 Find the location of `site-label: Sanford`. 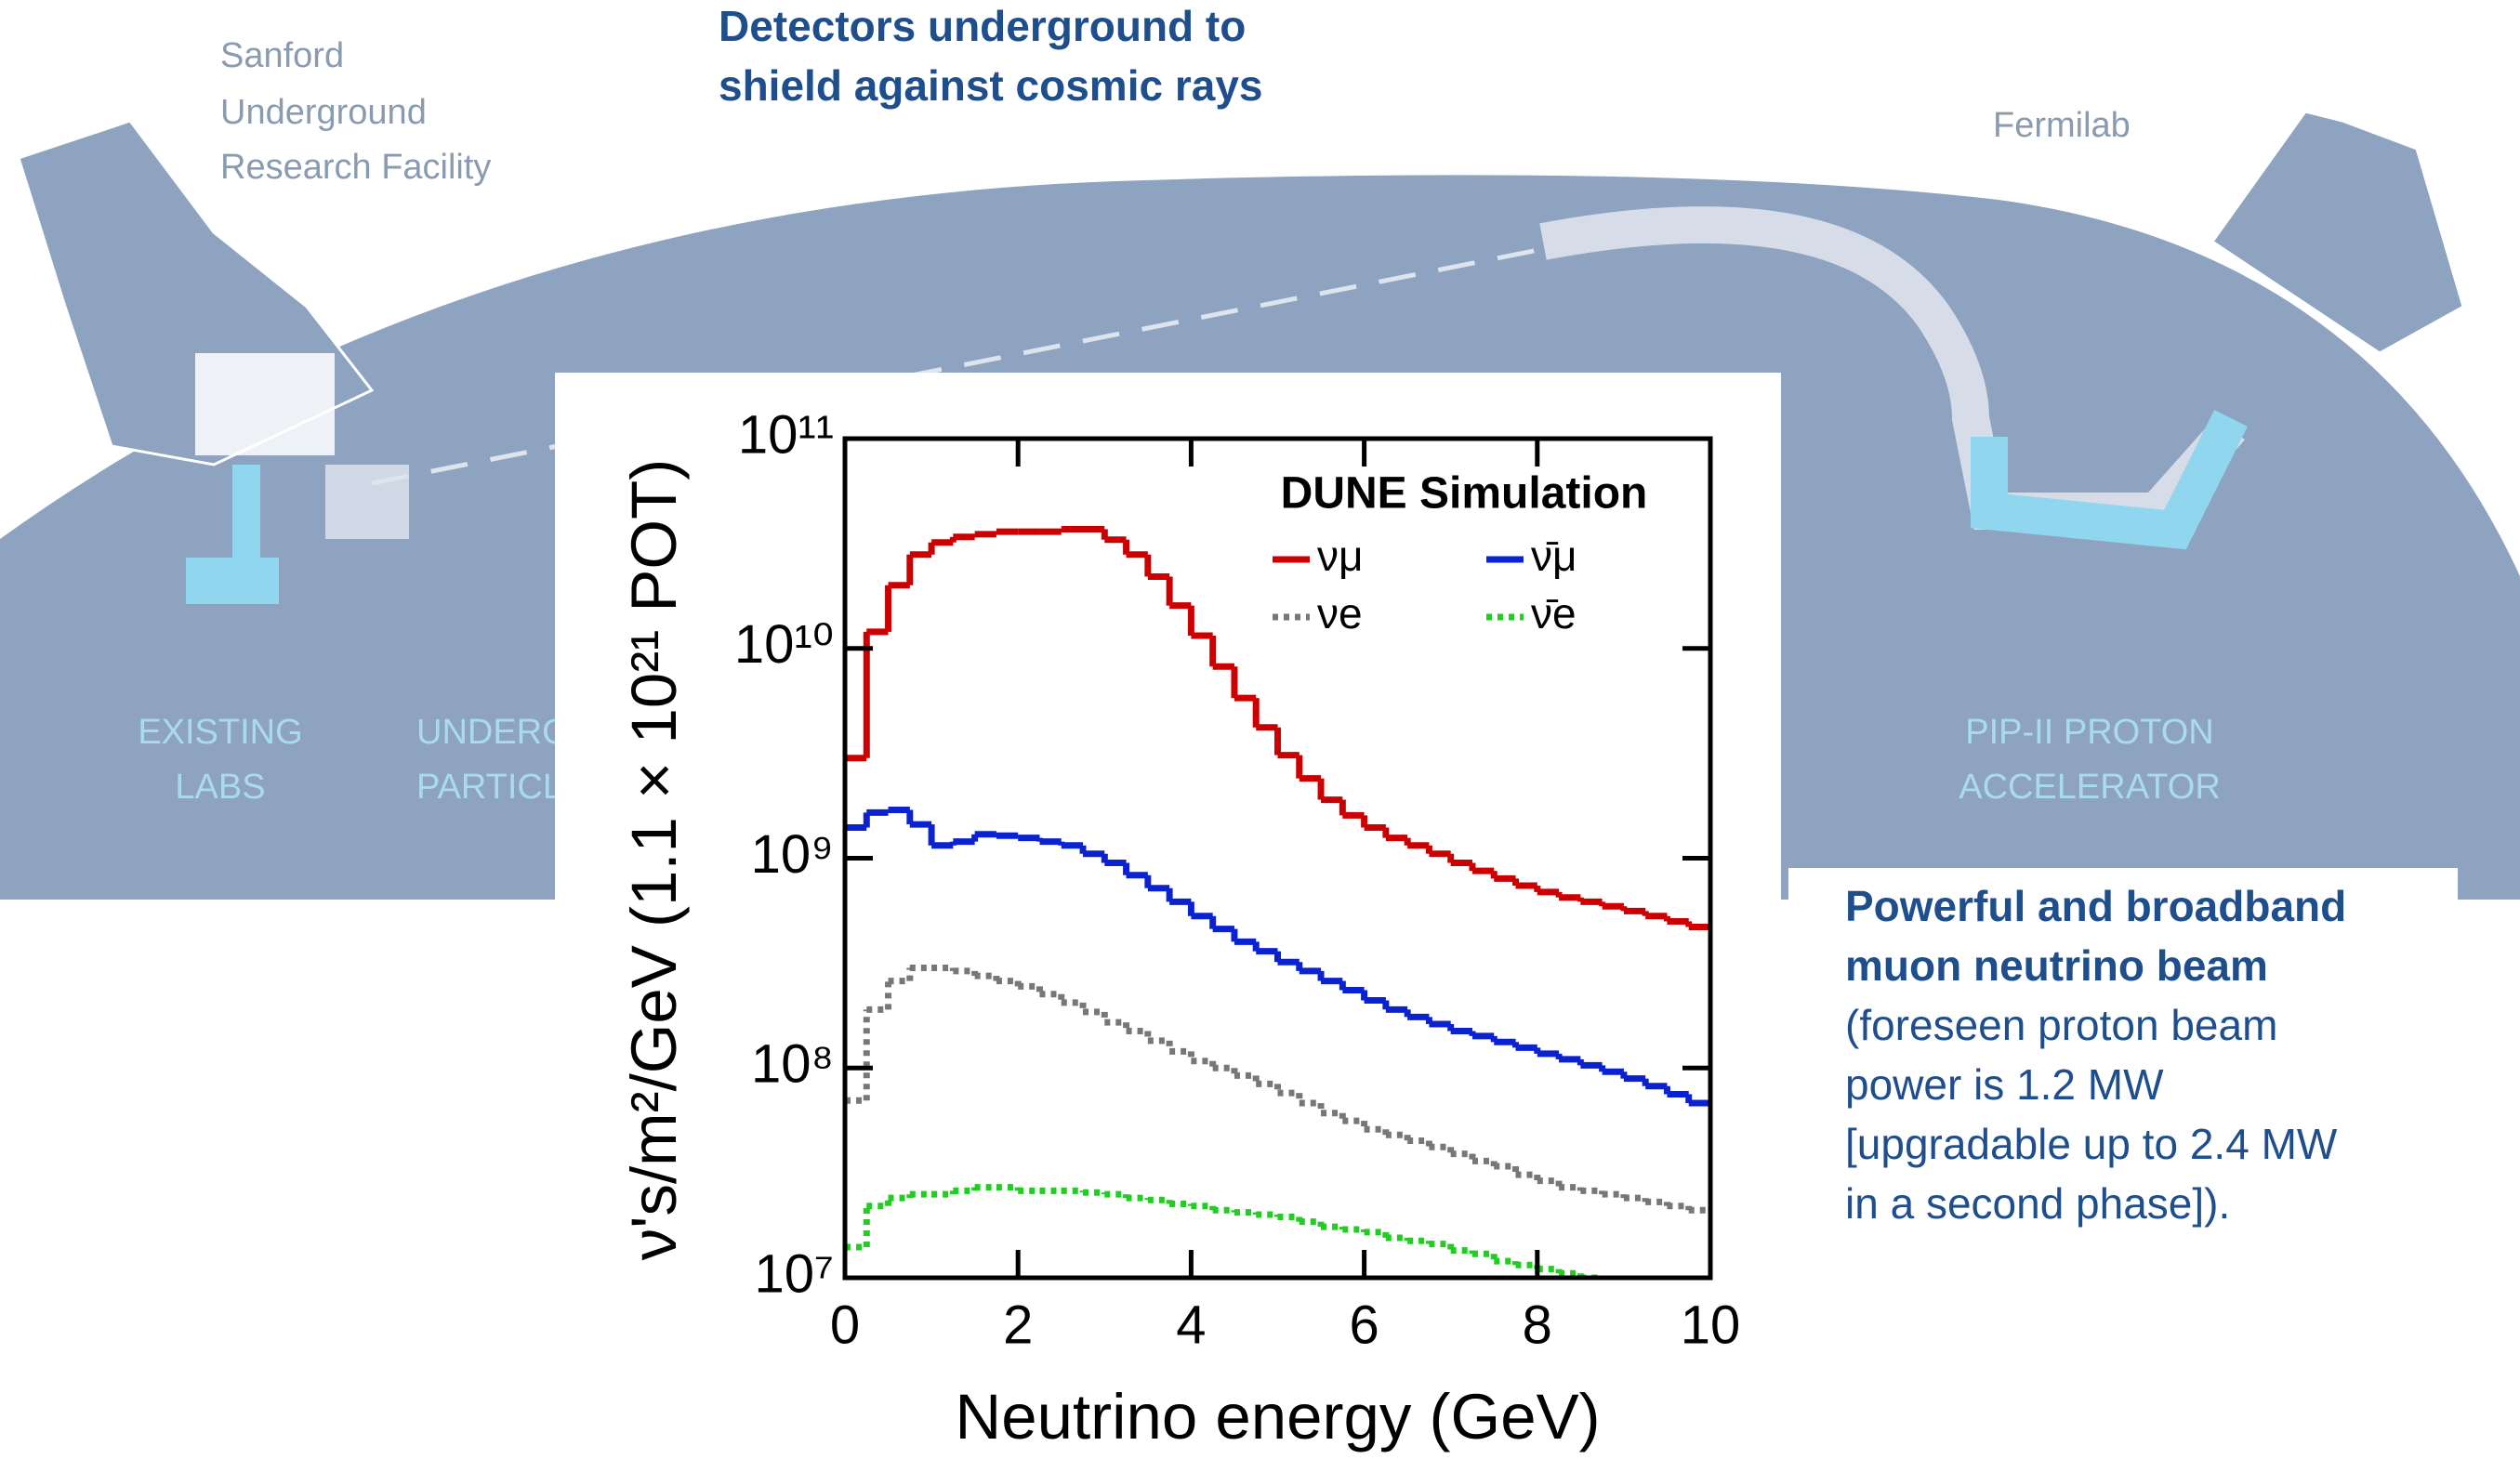

site-label: Sanford is located at coordinates (282, 55).